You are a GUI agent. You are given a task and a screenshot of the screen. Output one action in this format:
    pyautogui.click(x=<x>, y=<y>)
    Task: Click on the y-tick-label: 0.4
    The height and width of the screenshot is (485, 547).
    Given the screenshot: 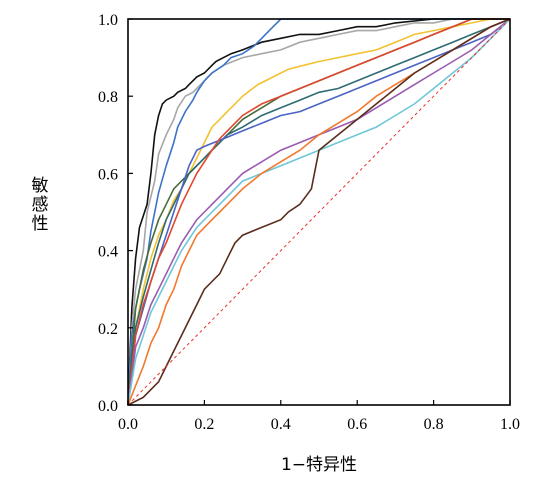 What is the action you would take?
    pyautogui.click(x=108, y=252)
    